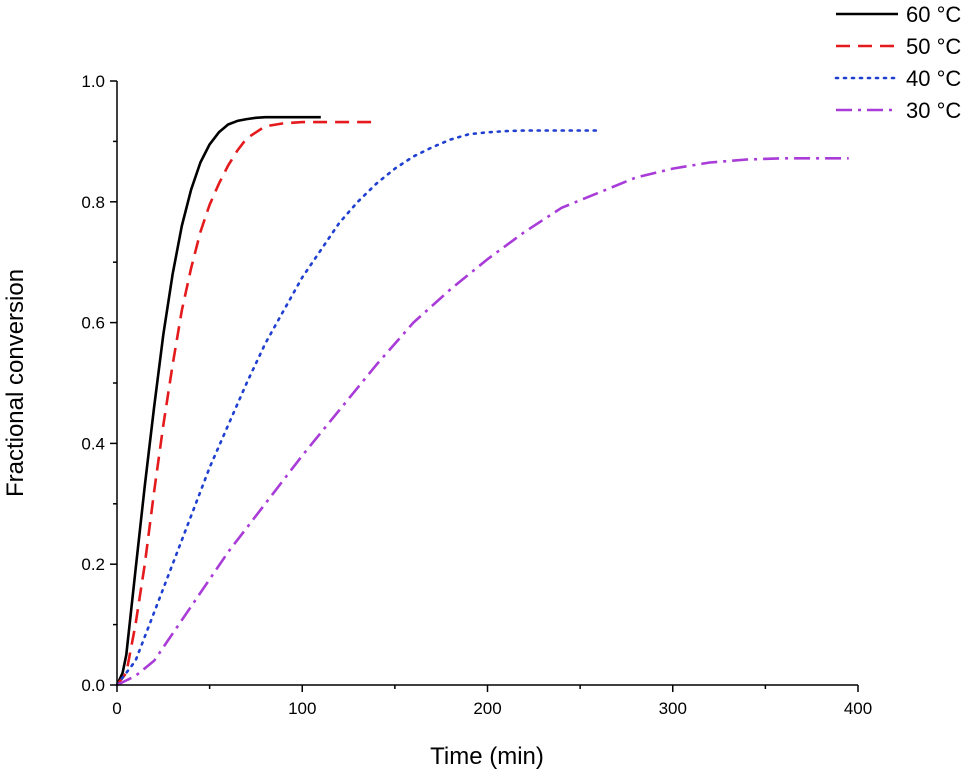 The width and height of the screenshot is (980, 775). Describe the element at coordinates (933, 110) in the screenshot. I see `legend-label-4: 30 °C` at that location.